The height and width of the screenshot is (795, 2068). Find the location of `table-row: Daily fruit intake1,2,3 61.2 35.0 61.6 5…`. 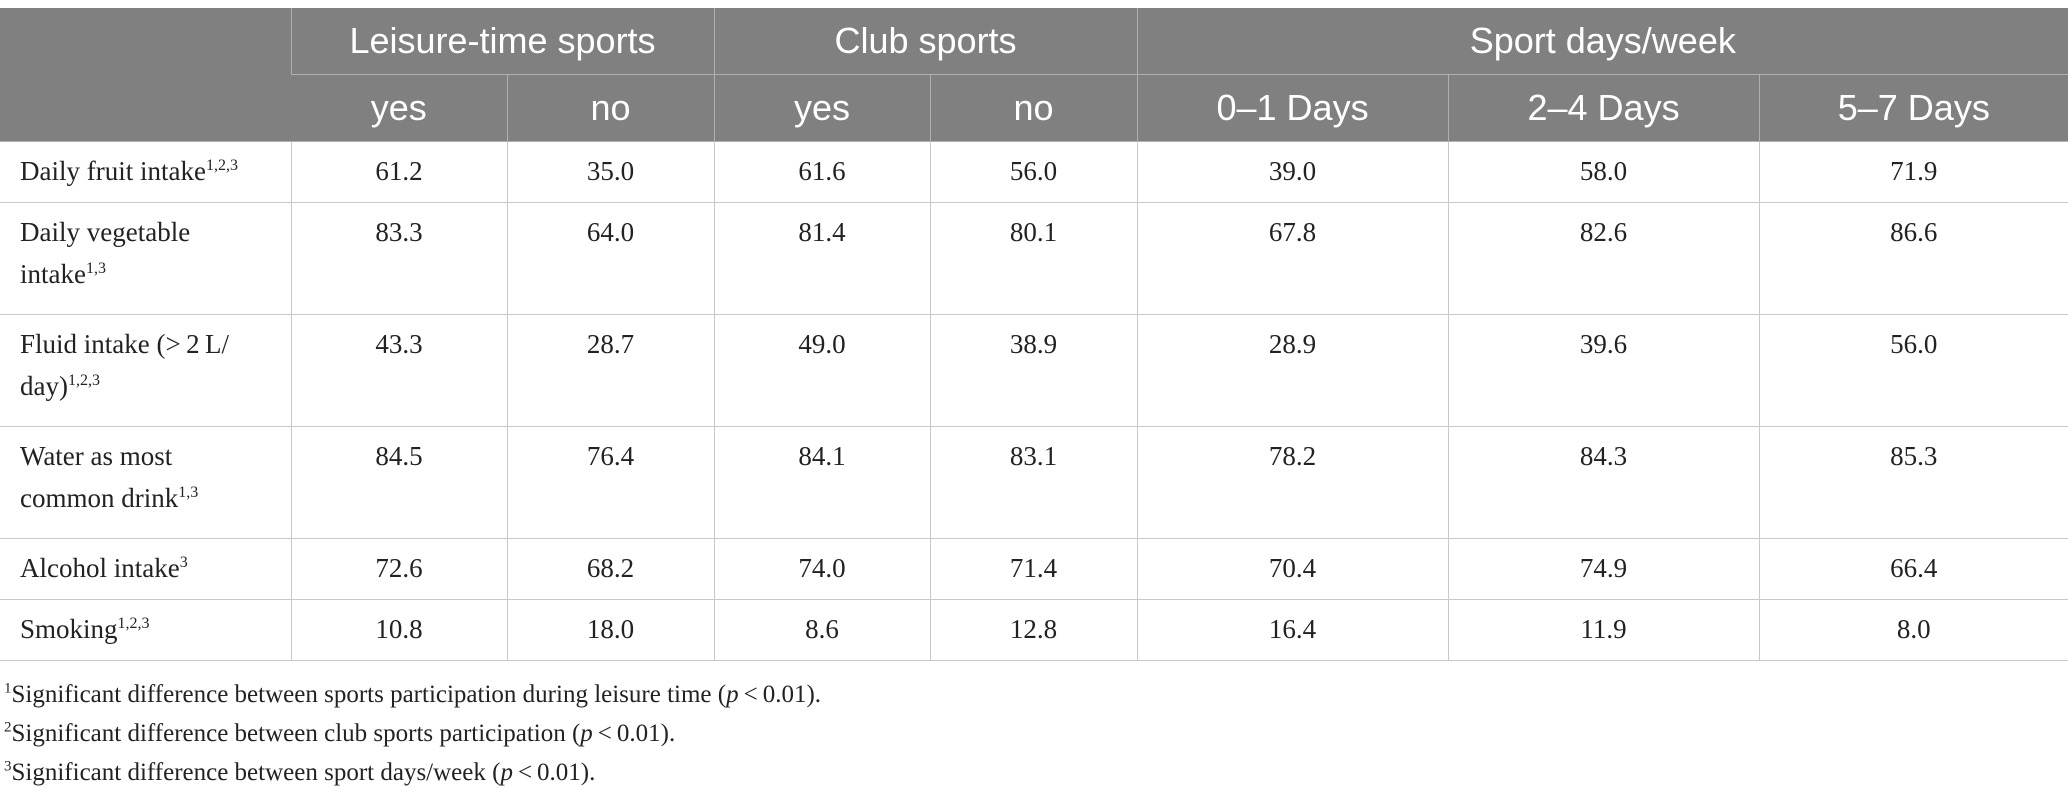

table-row: Daily fruit intake1,2,3 61.2 35.0 61.6 5… is located at coordinates (1034, 172).